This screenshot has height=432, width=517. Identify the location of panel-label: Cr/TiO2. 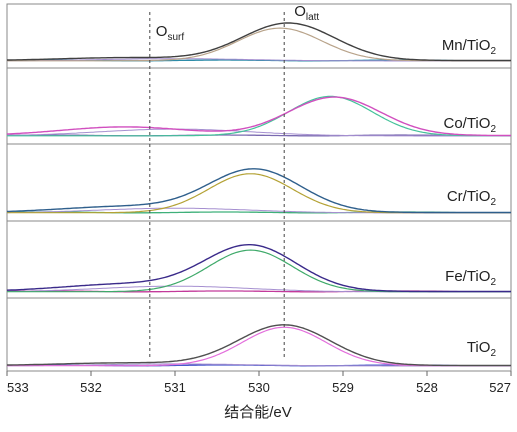
(472, 198).